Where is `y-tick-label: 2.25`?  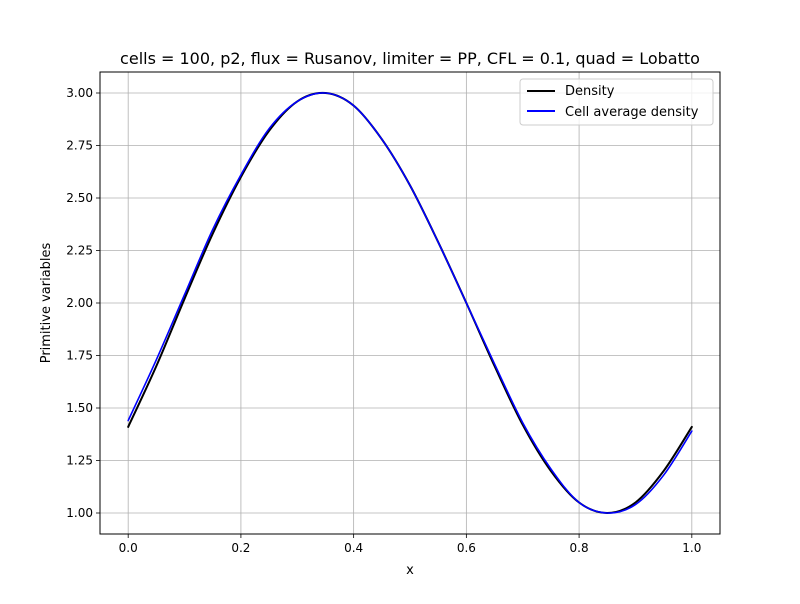 y-tick-label: 2.25 is located at coordinates (79, 251).